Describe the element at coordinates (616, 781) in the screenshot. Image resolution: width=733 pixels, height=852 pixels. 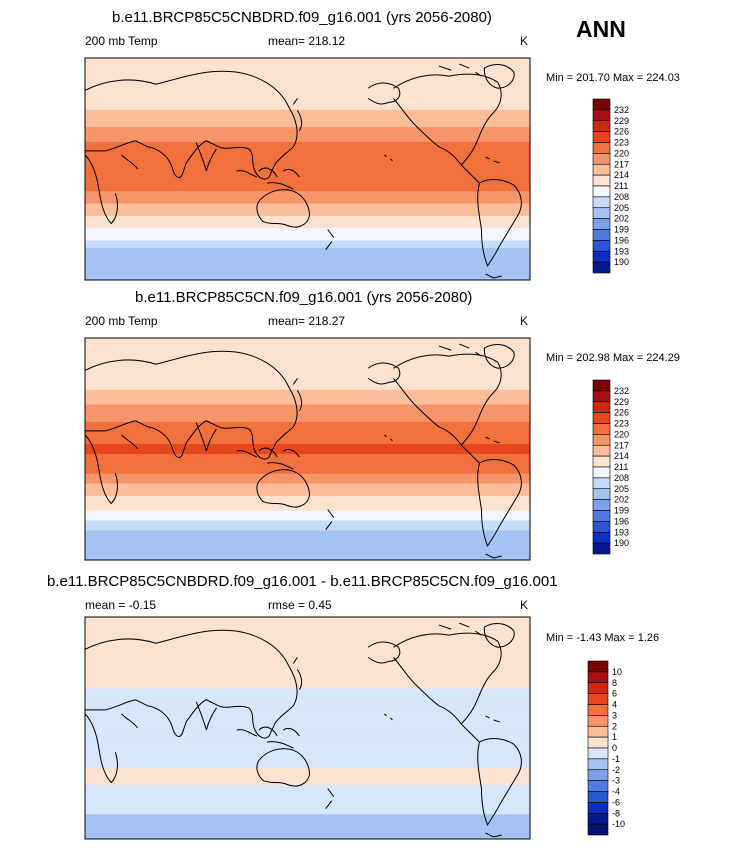
I see `colorbar-tick-label: -3` at that location.